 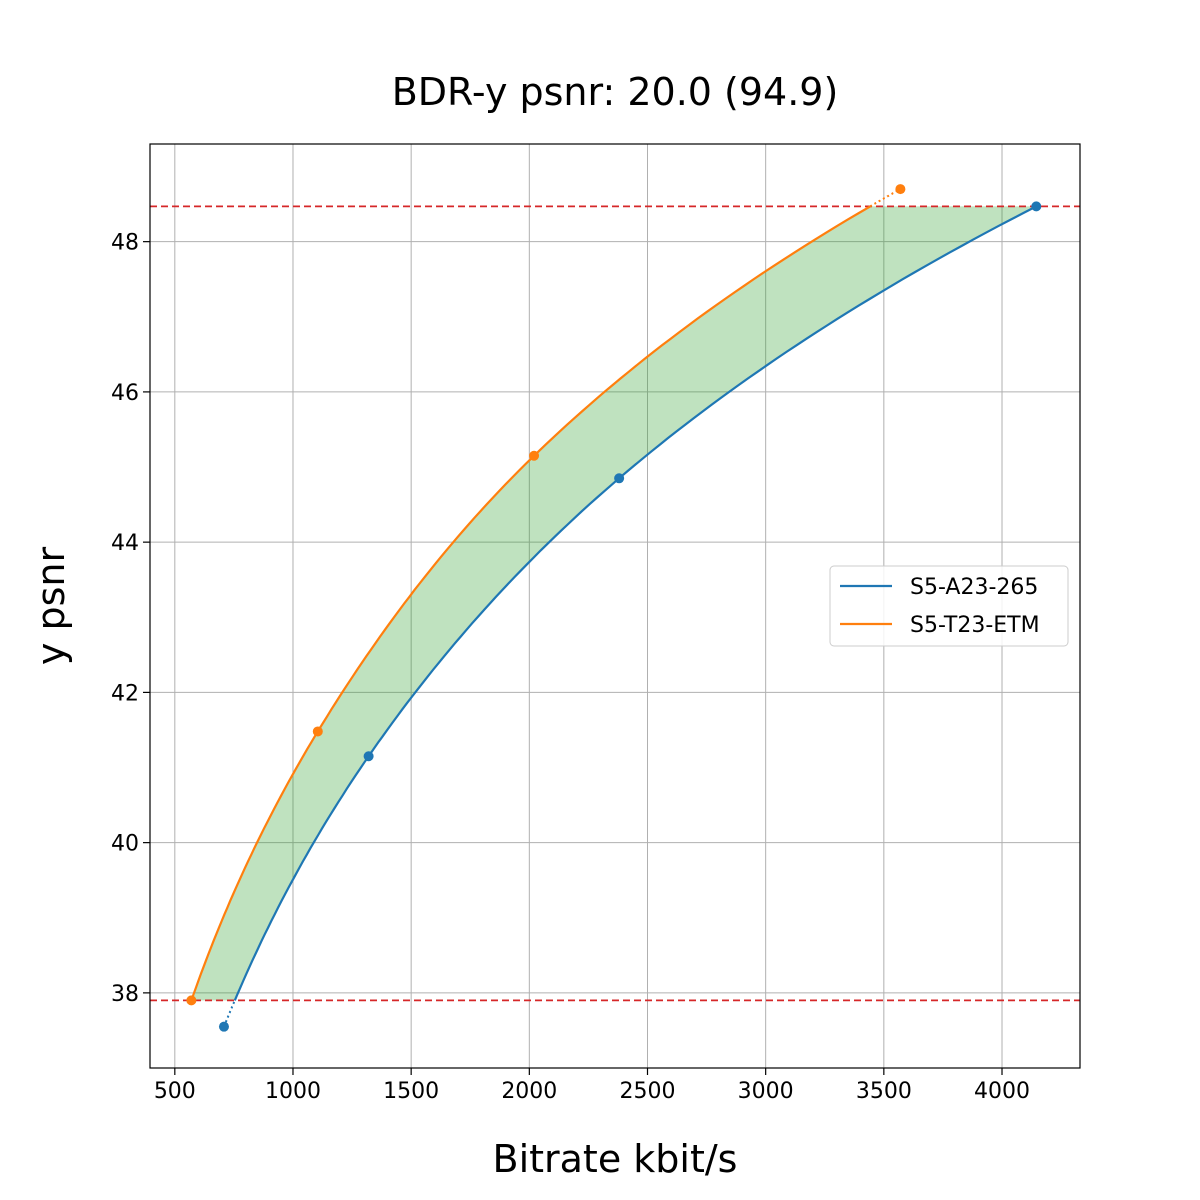 What do you see at coordinates (125, 994) in the screenshot?
I see `y-tick-label: 38` at bounding box center [125, 994].